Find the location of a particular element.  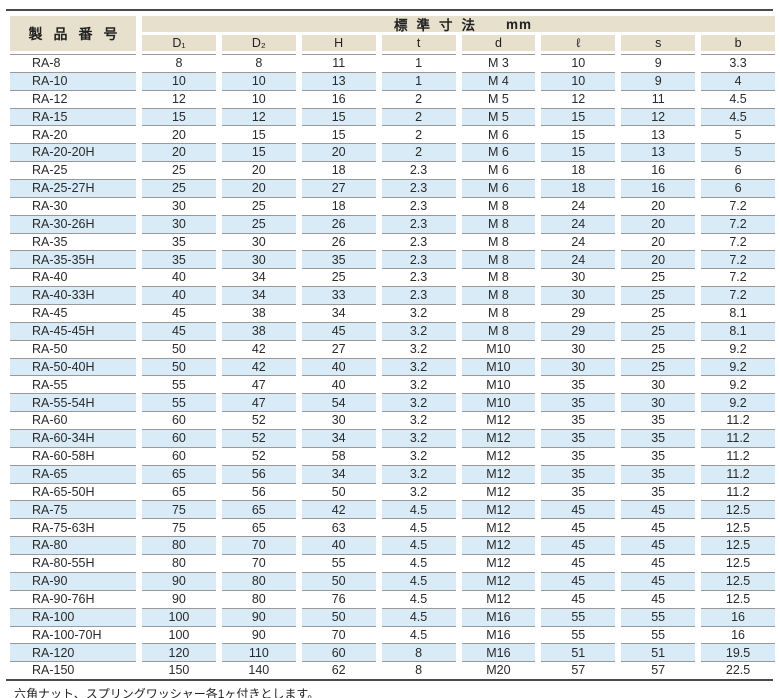

dimension-value-cell: 7.2 is located at coordinates (738, 295).